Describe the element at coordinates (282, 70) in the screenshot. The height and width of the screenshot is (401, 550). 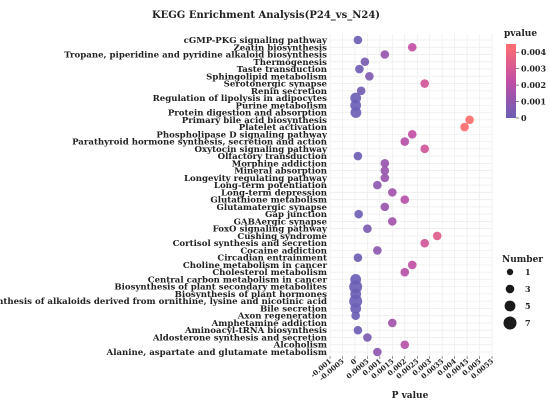
I see `pathway-label: Taste transduction` at that location.